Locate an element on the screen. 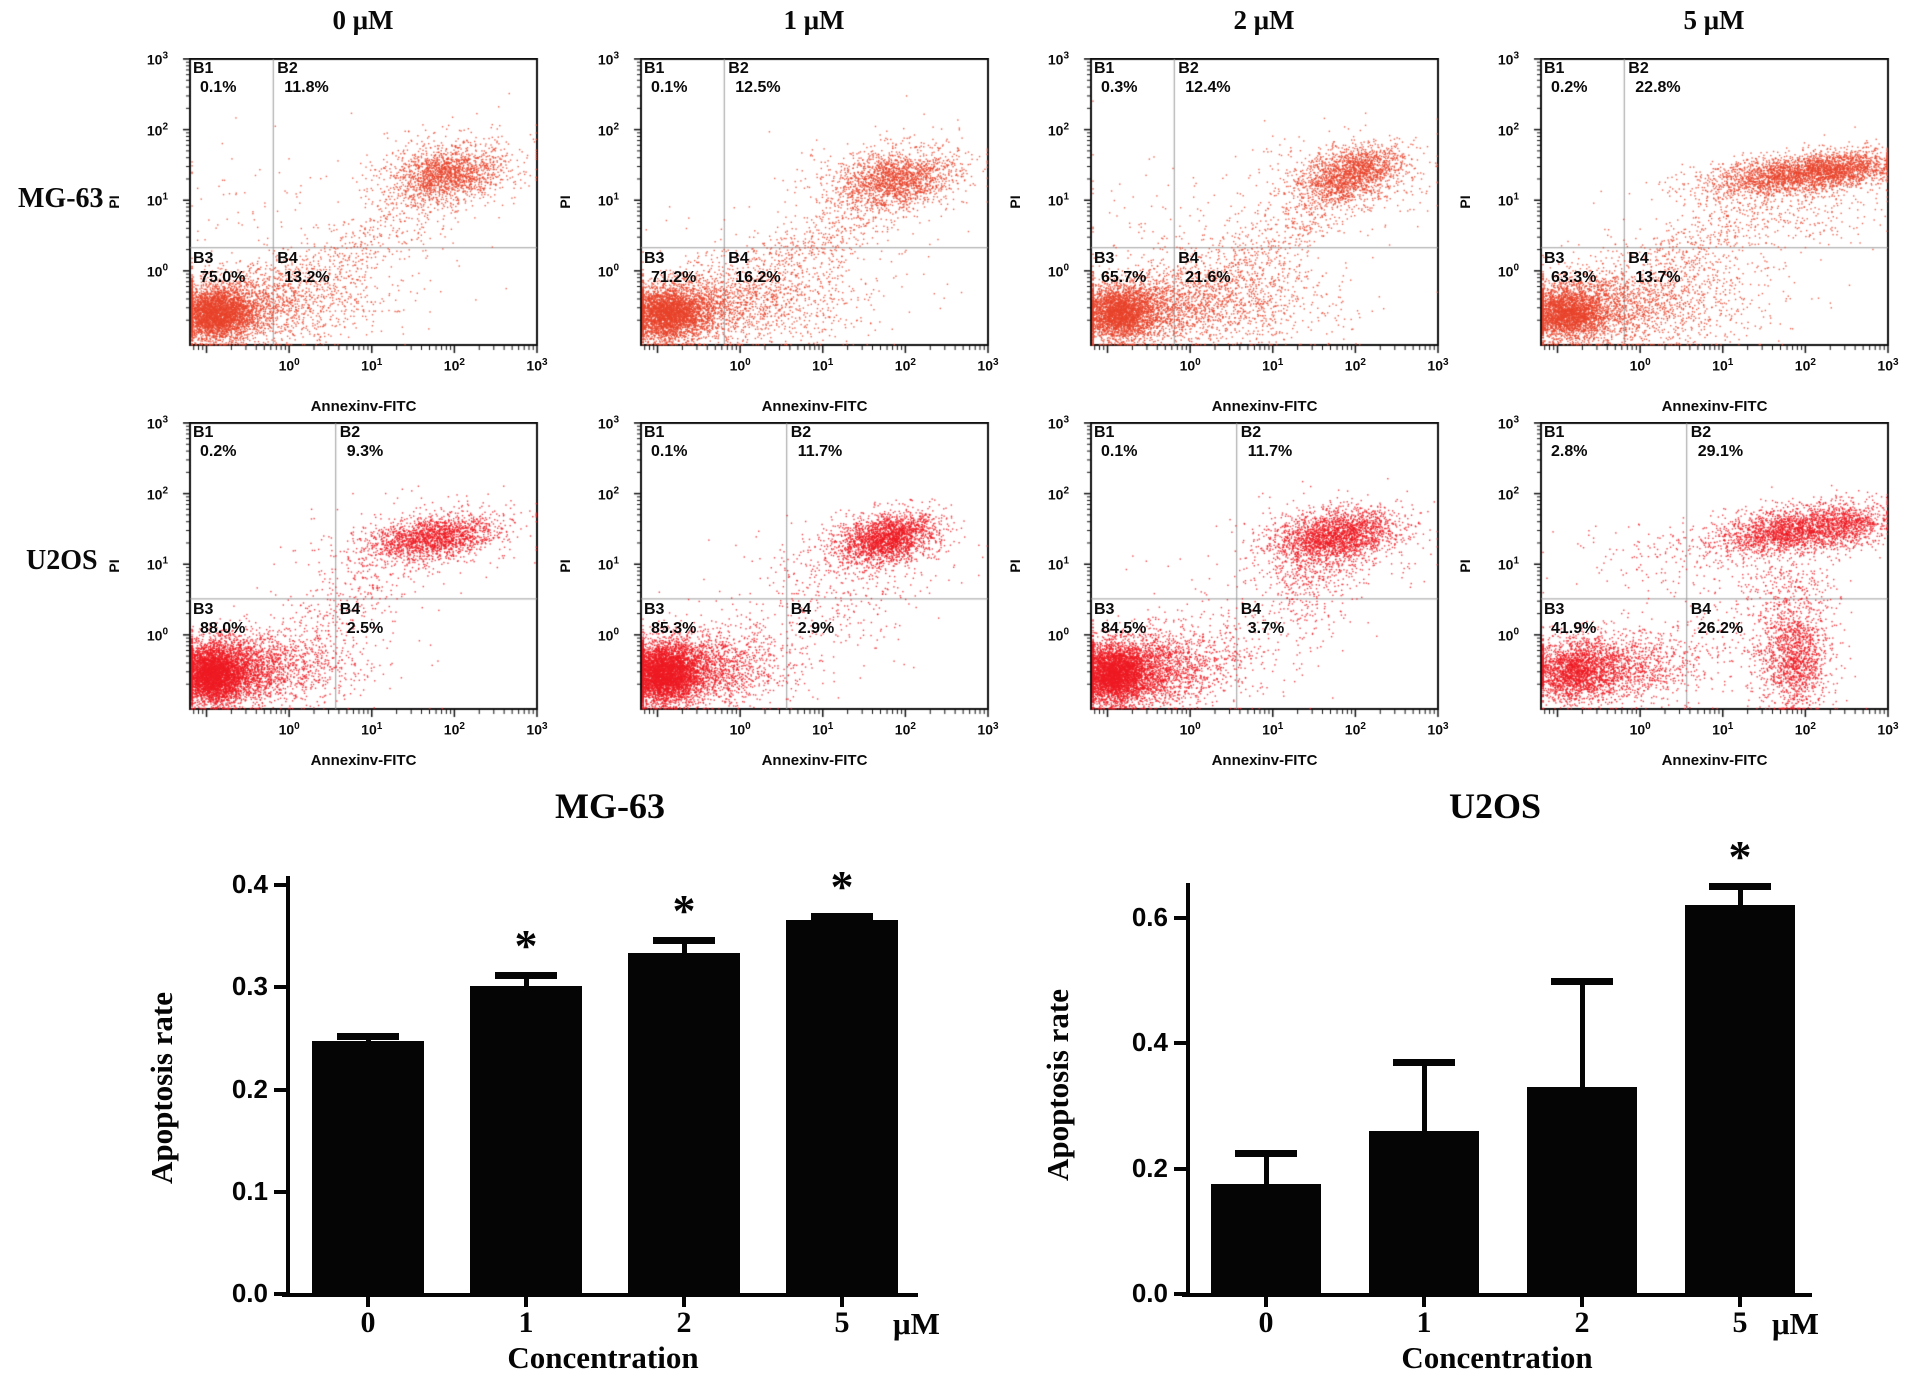 This screenshot has width=1913, height=1398. y-axis-line is located at coordinates (288, 1086).